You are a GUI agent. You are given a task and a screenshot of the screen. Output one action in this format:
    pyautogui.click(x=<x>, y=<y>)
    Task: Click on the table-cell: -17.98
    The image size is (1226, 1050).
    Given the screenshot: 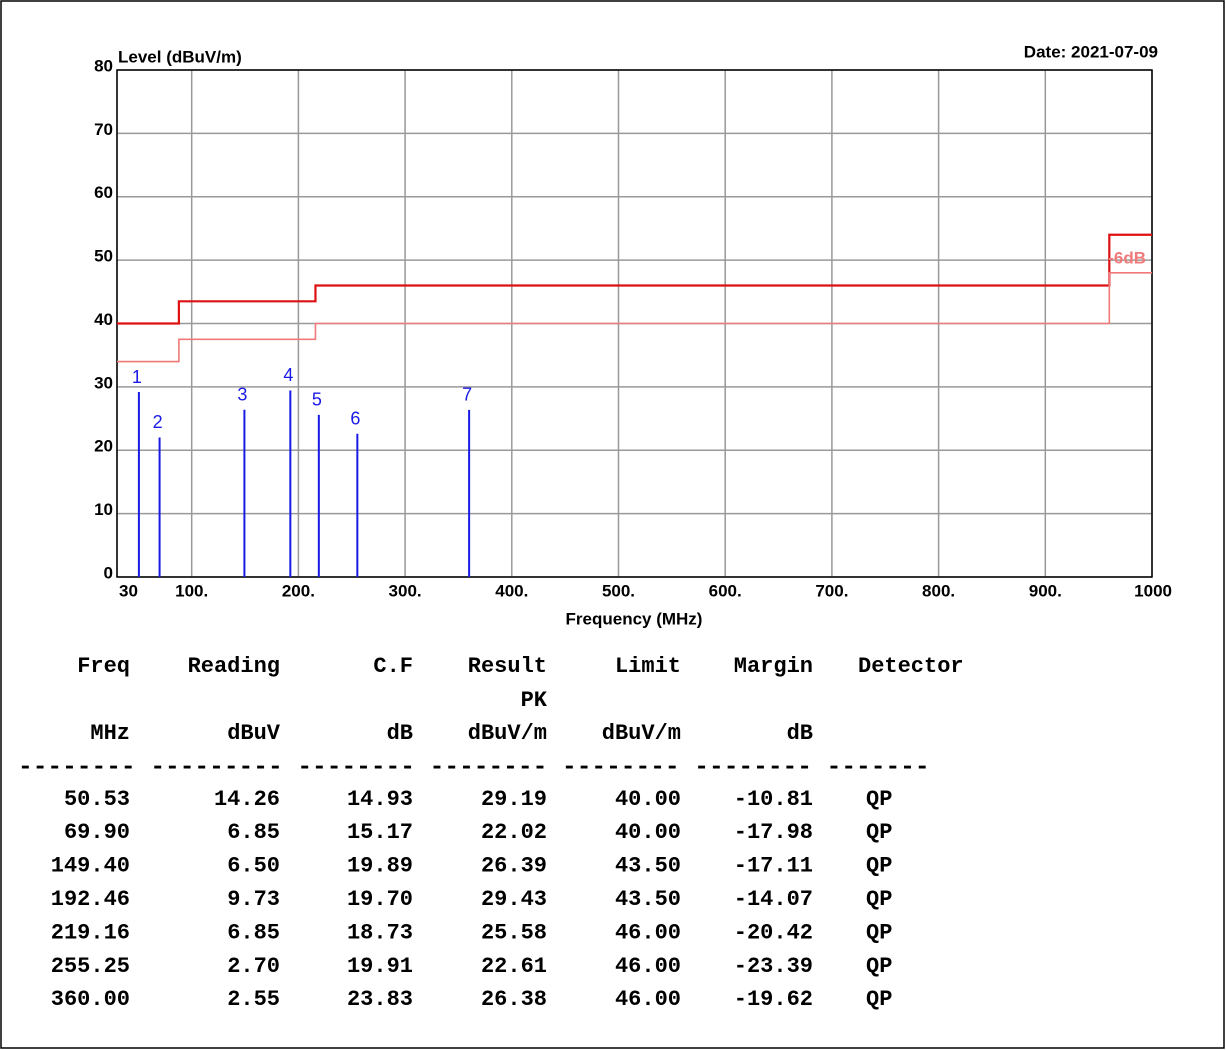 What is the action you would take?
    pyautogui.click(x=773, y=832)
    